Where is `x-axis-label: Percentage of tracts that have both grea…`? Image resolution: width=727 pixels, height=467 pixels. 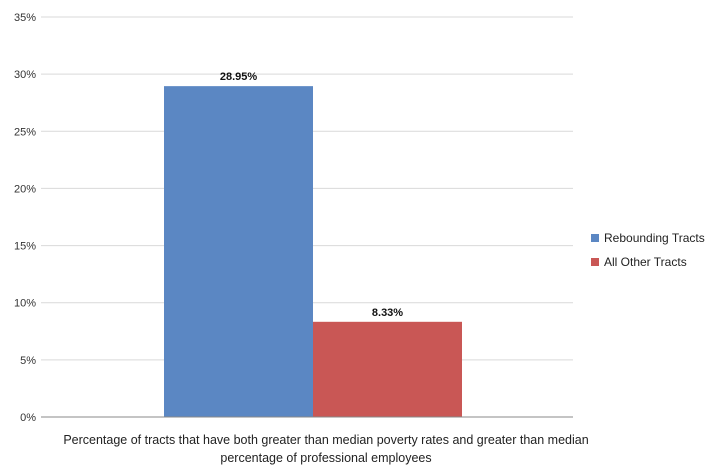
x-axis-label: Percentage of tracts that have both grea… is located at coordinates (326, 449).